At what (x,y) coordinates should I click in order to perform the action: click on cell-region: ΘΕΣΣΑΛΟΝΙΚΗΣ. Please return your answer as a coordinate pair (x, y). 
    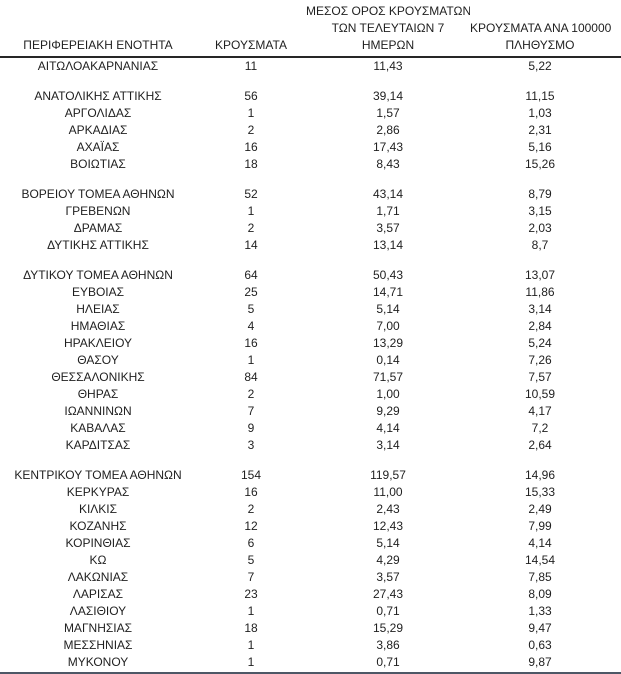
    Looking at the image, I should click on (98, 377).